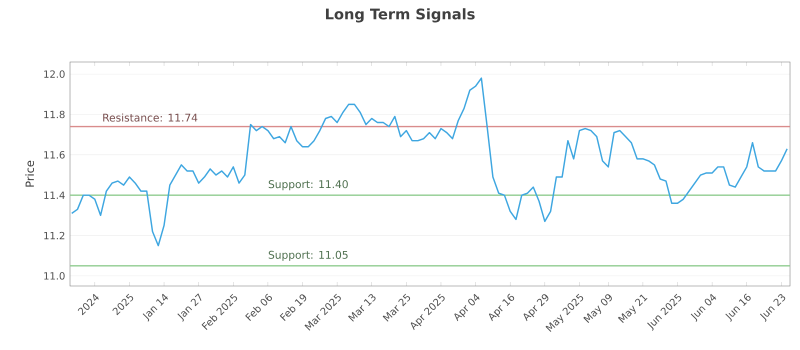  I want to click on y-tick-label: 11.6, so click(54, 155).